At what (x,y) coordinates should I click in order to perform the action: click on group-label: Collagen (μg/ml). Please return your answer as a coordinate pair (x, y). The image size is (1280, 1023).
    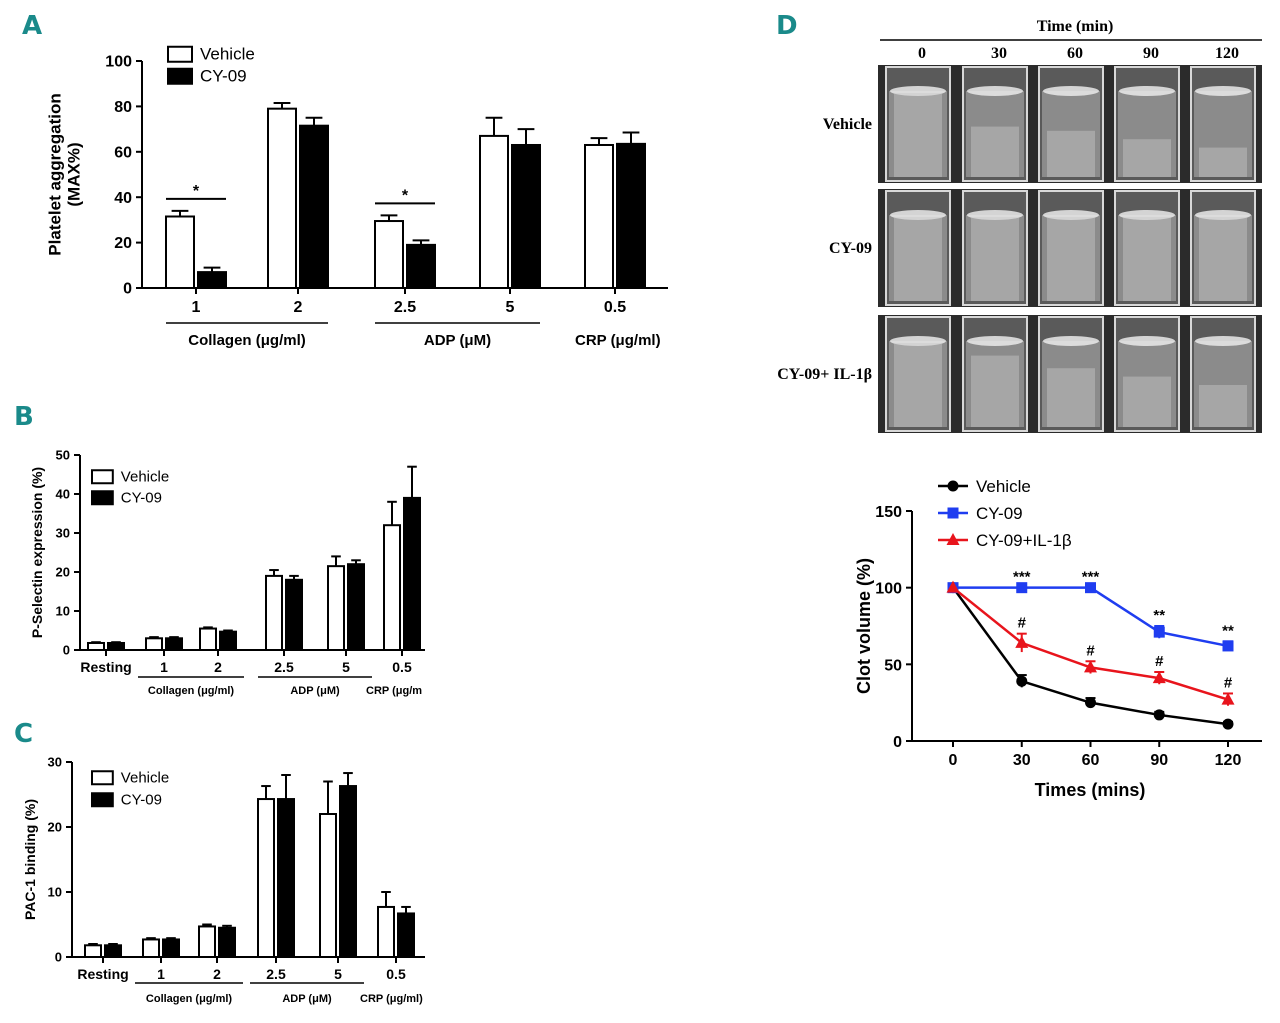
    Looking at the image, I should click on (247, 340).